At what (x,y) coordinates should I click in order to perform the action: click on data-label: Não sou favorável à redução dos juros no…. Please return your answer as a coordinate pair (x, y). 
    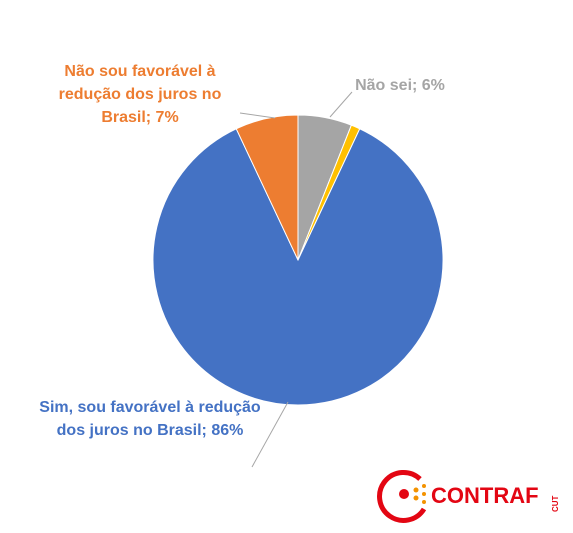
    Looking at the image, I should click on (140, 94).